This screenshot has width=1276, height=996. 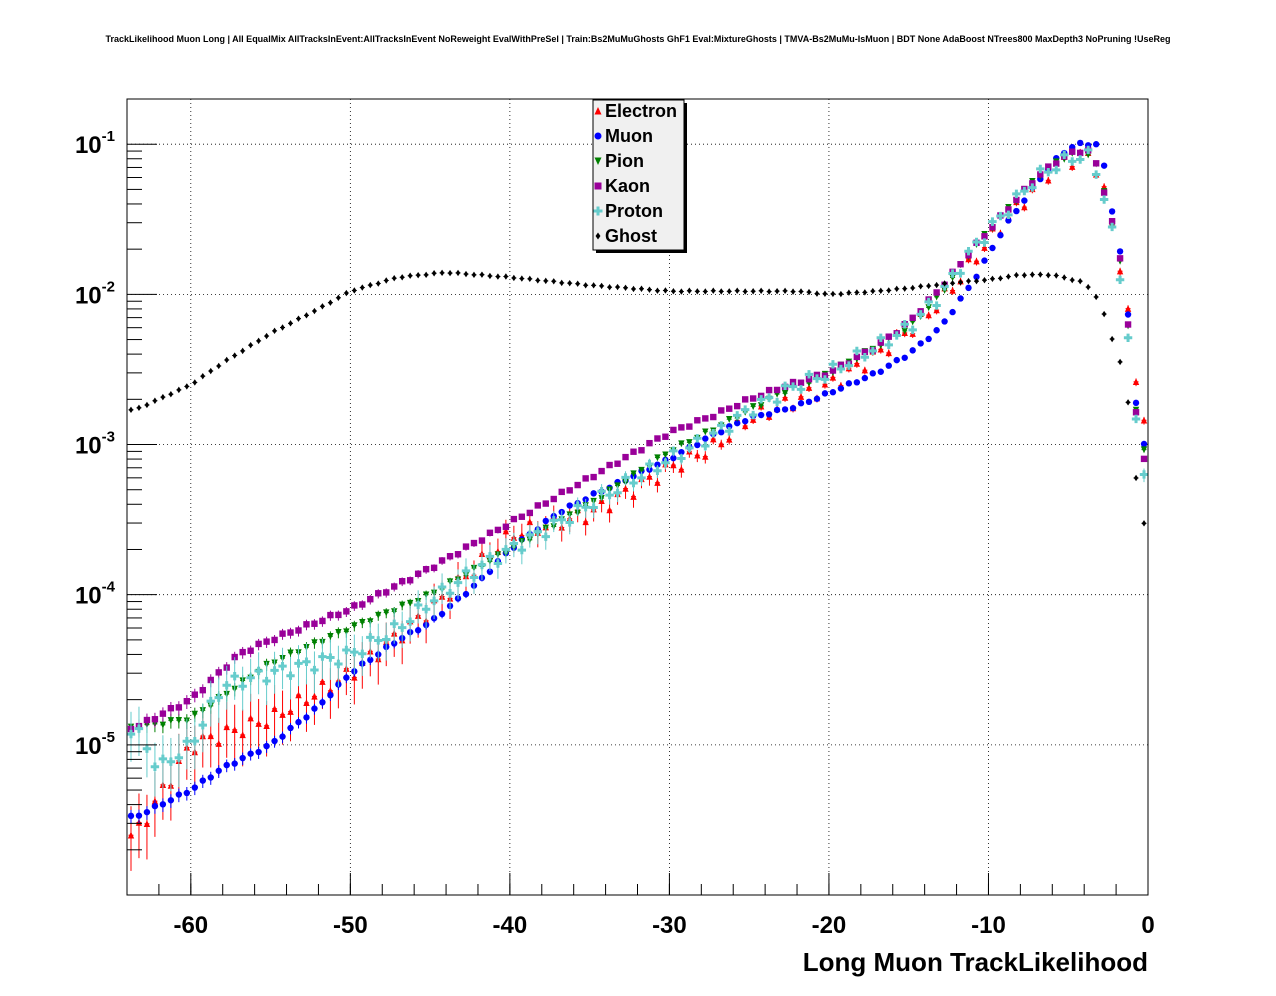 What do you see at coordinates (988, 925) in the screenshot?
I see `x-tick-label: -10` at bounding box center [988, 925].